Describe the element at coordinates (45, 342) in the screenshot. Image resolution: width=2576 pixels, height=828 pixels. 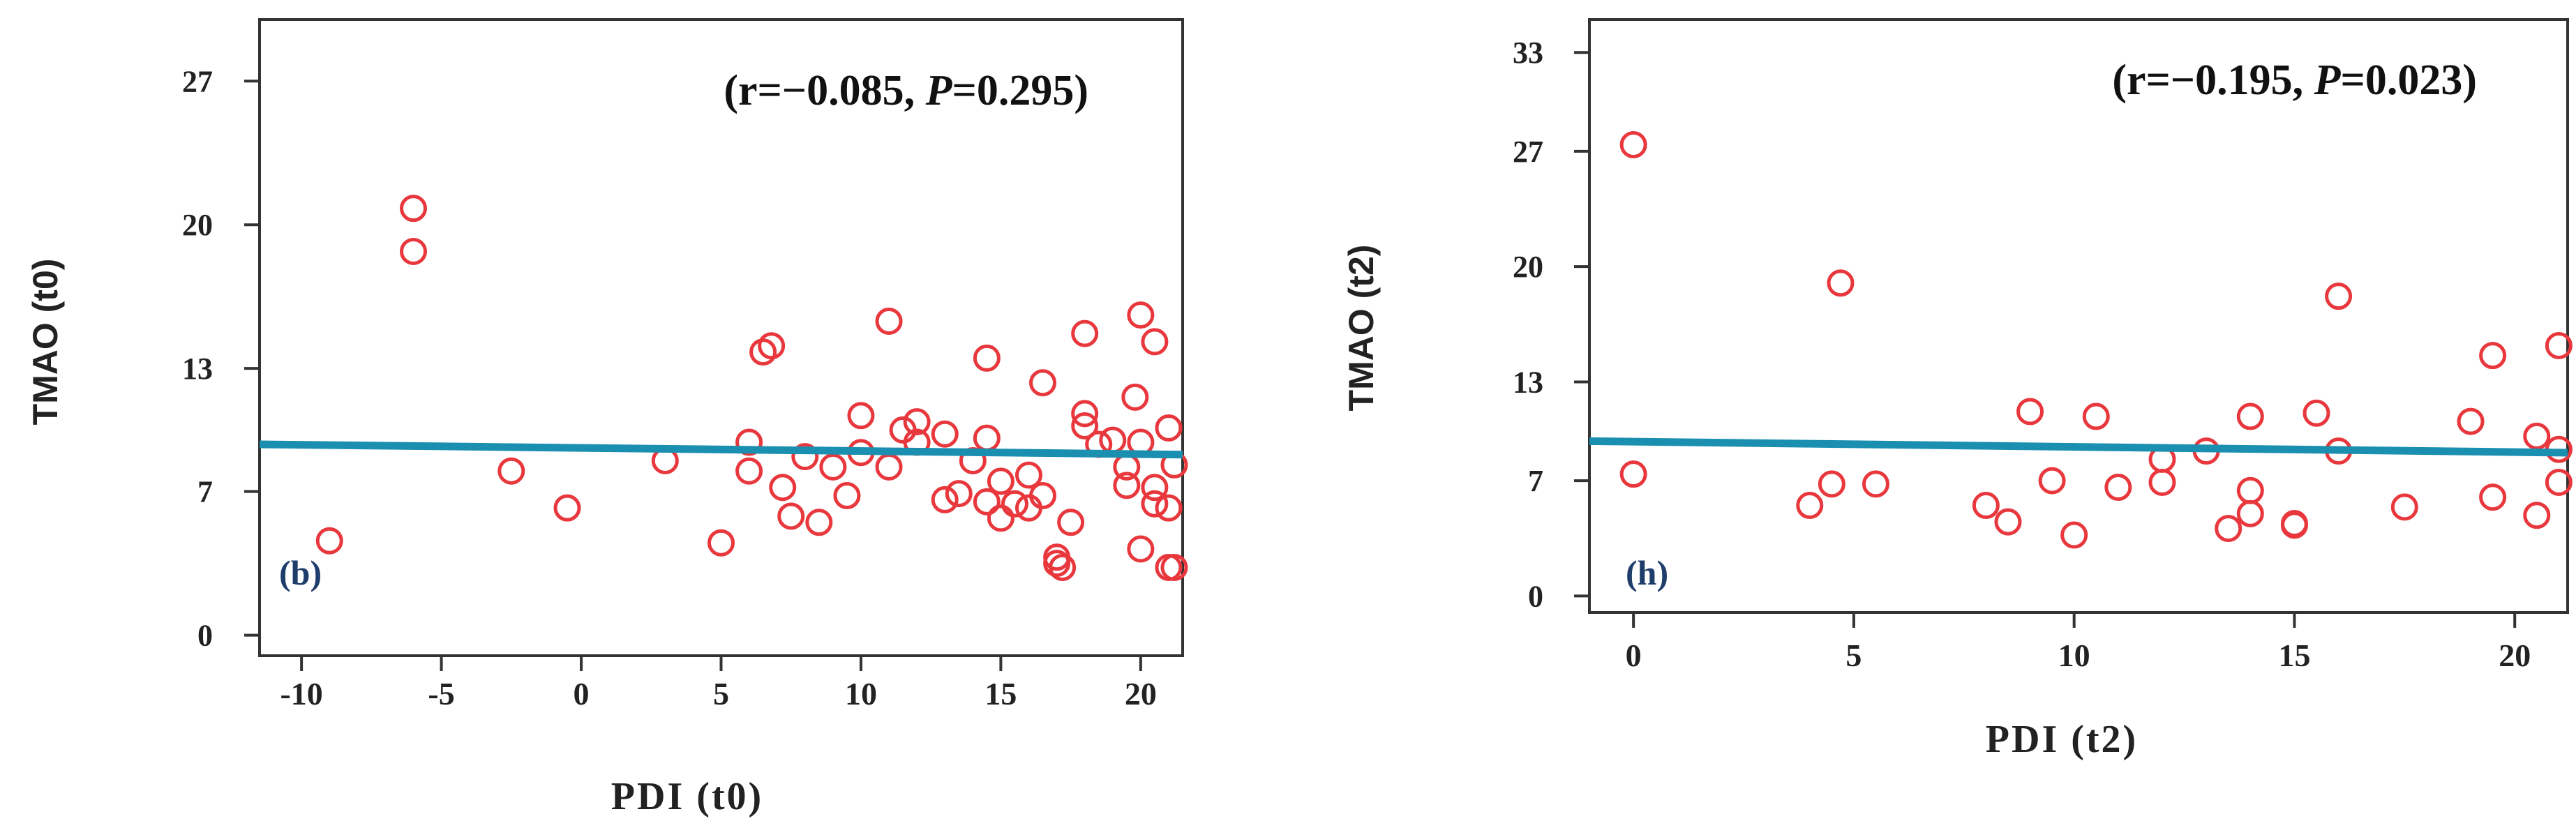
I see `y-axis-label: TMAO (t0)` at that location.